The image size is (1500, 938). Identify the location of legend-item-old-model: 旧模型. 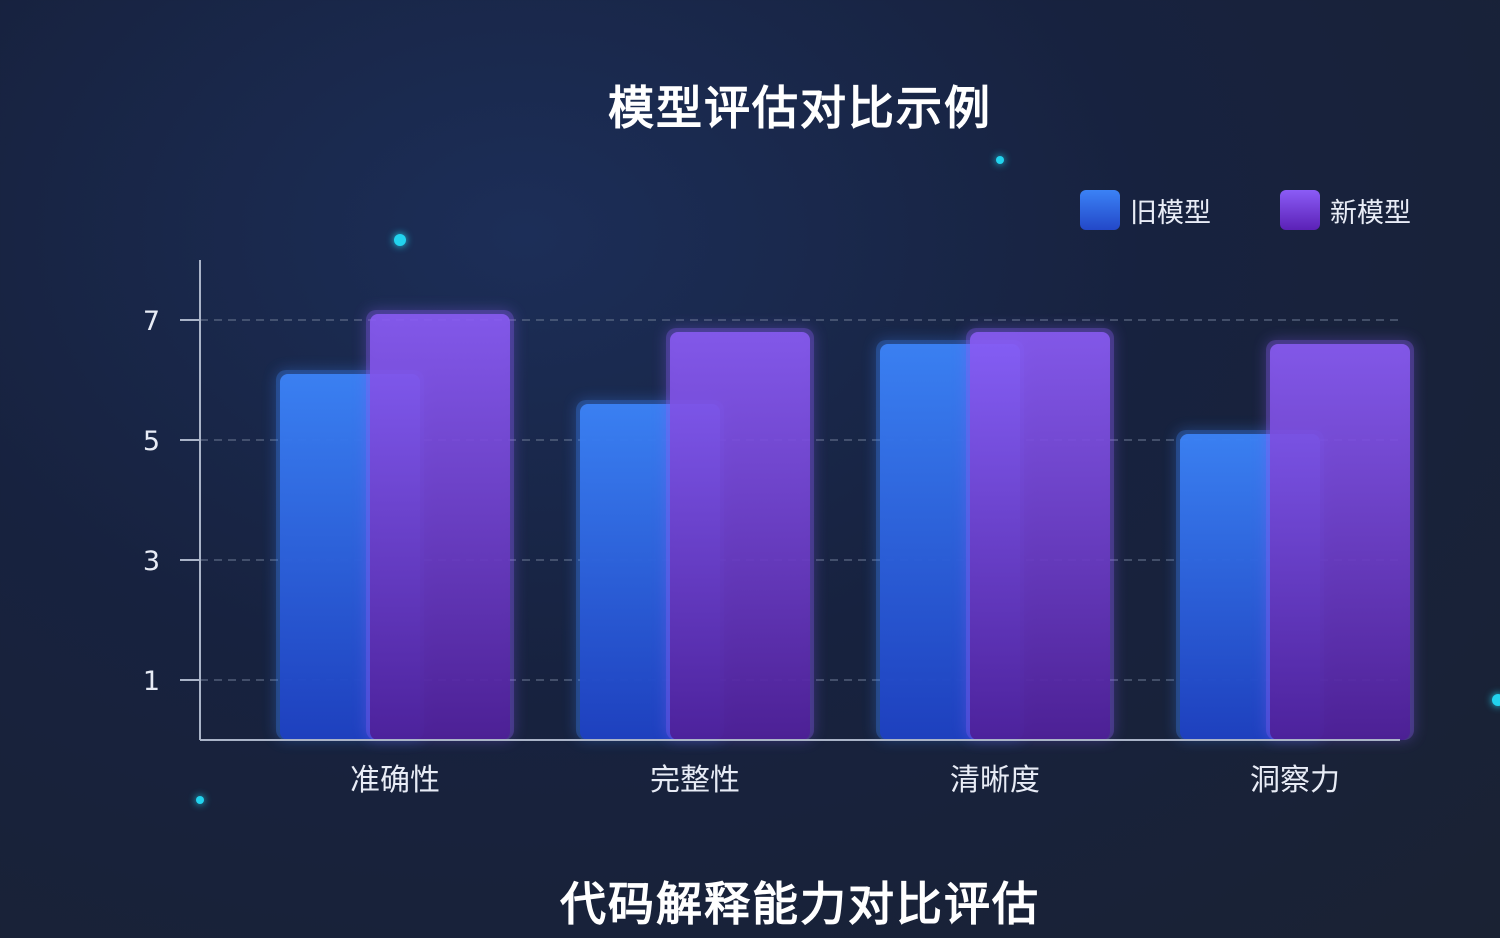
(1145, 210).